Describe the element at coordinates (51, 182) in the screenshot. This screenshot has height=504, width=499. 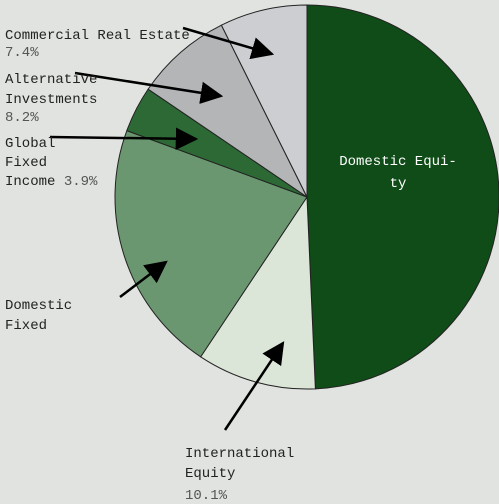
I see `slice-label-global-fixed-income-line-3: Income 3.9%` at that location.